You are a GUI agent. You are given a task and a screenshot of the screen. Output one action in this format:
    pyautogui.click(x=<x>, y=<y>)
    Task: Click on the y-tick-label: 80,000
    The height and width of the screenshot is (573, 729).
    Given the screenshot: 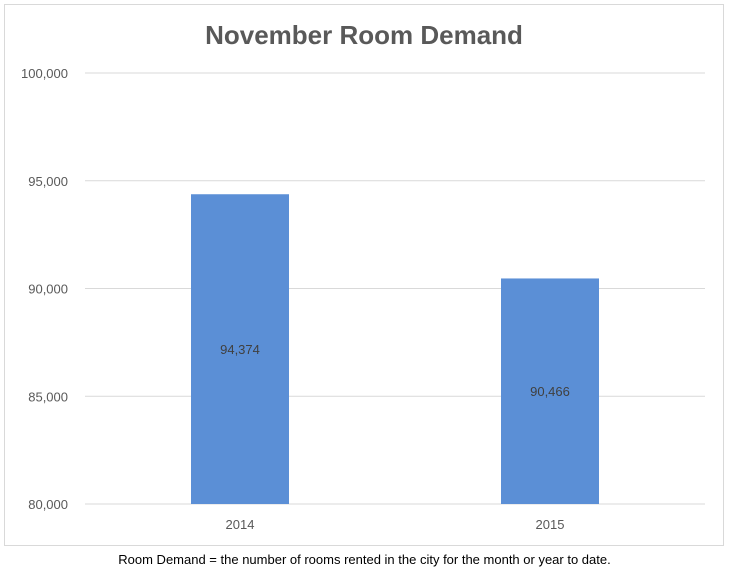 What is the action you would take?
    pyautogui.click(x=48, y=504)
    